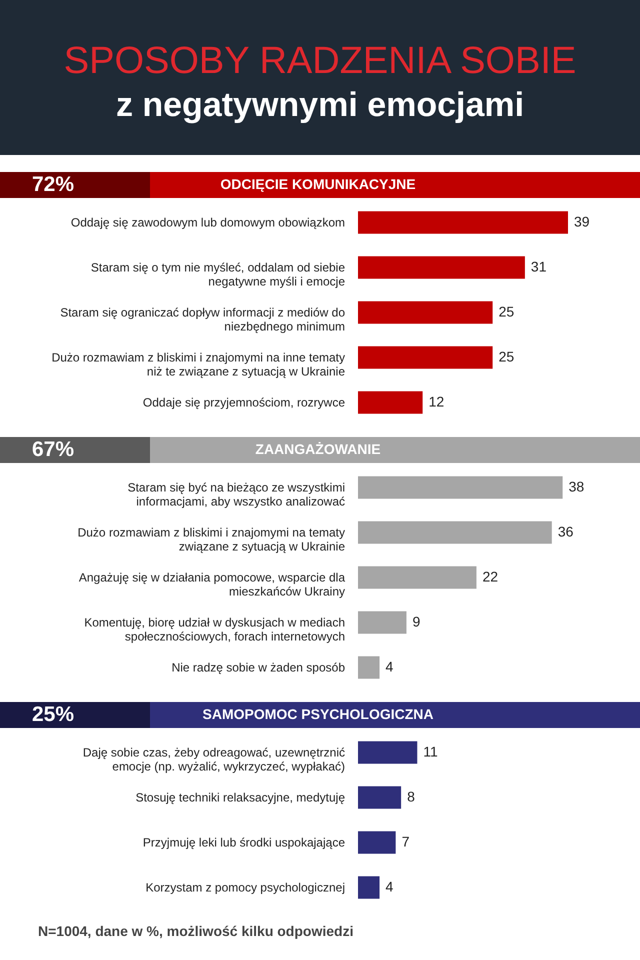 The width and height of the screenshot is (640, 960). Describe the element at coordinates (538, 266) in the screenshot. I see `data-label: 31` at that location.